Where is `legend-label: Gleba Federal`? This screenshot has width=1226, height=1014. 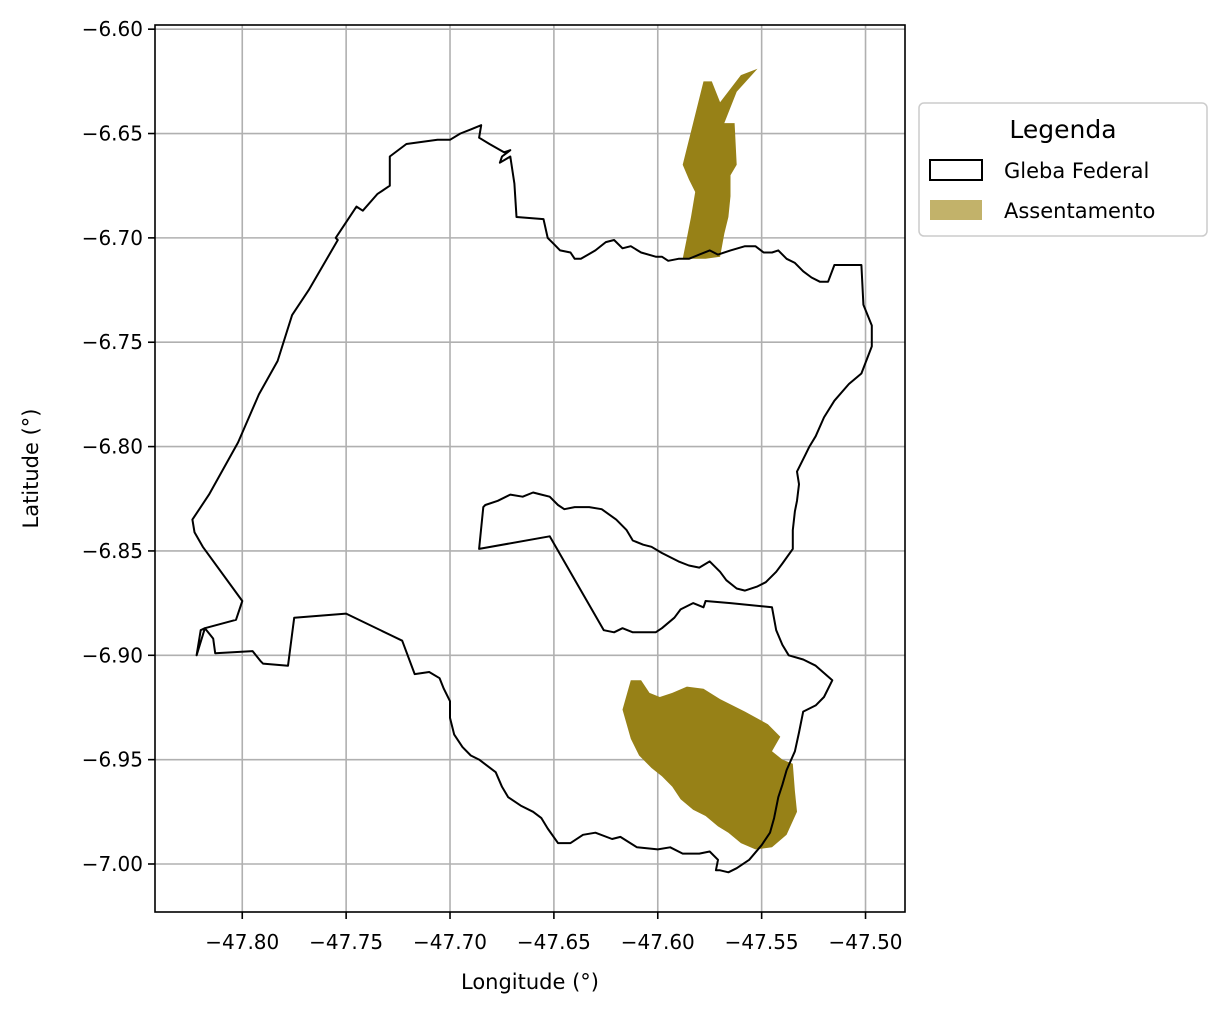 legend-label: Gleba Federal is located at coordinates (1076, 171).